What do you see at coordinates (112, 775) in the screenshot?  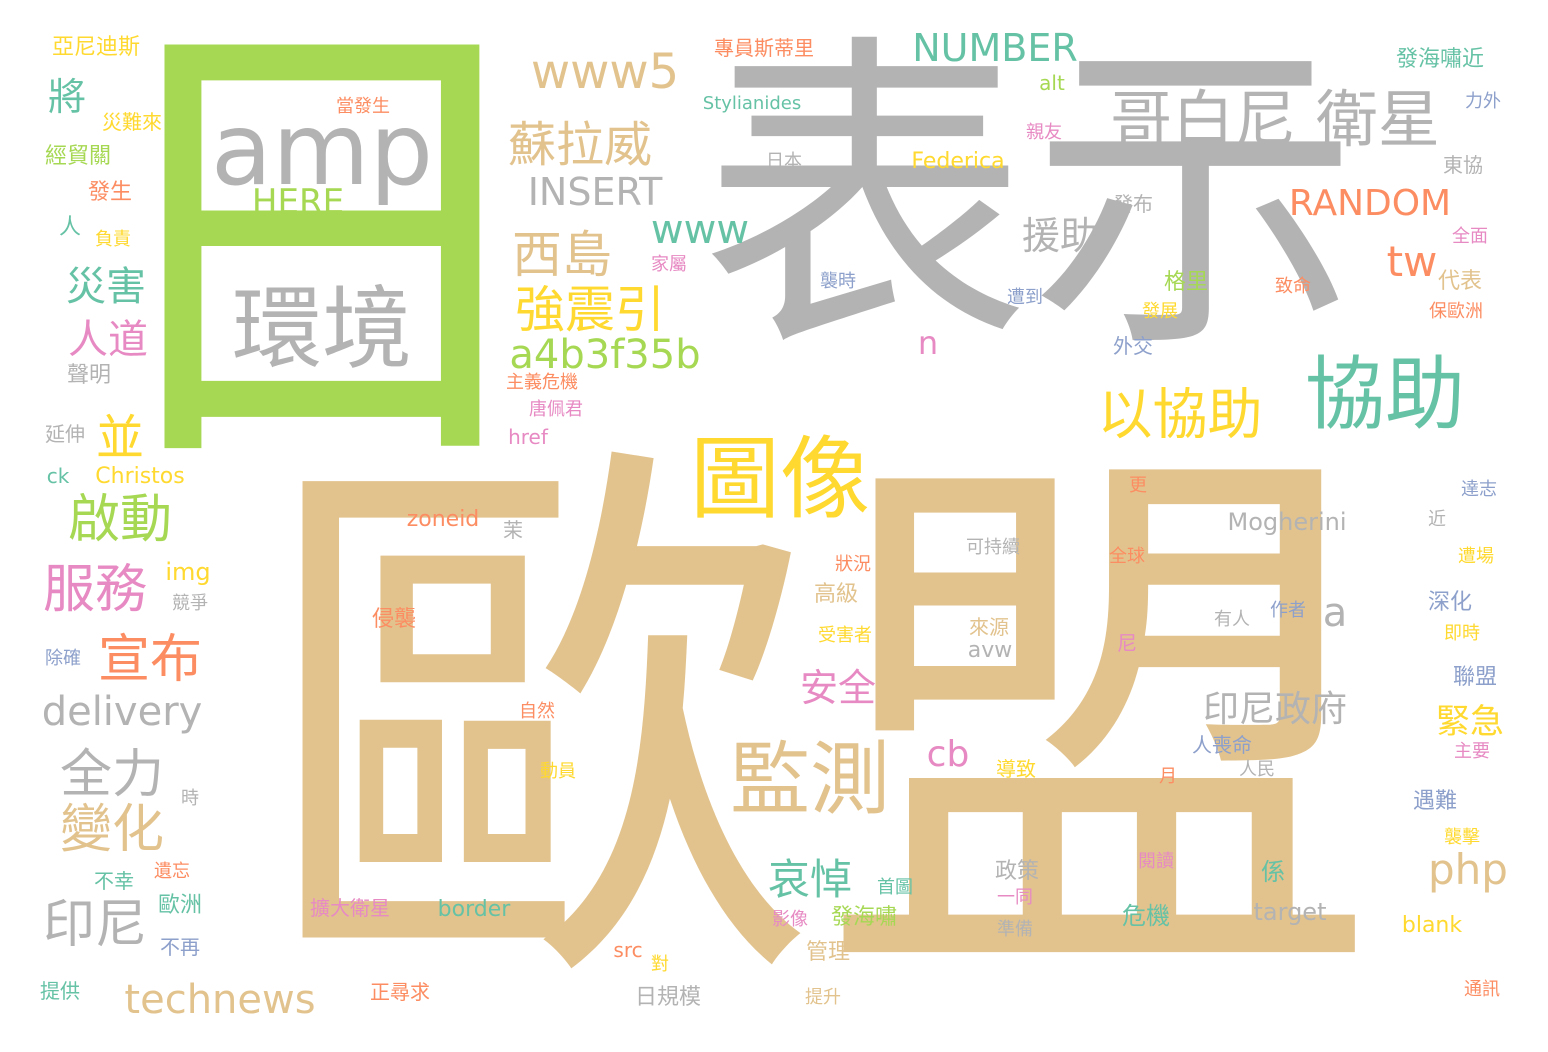 I see `word: 全力` at bounding box center [112, 775].